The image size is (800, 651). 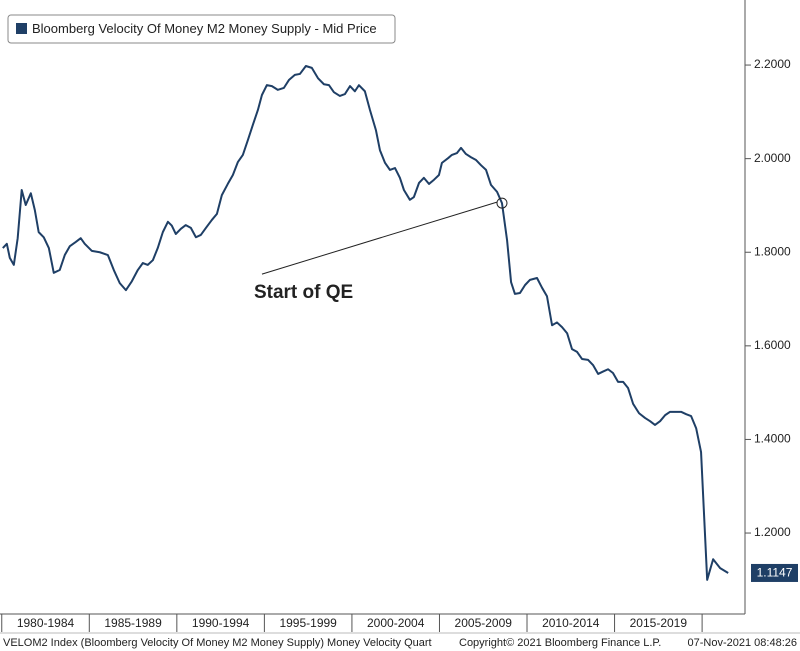 I want to click on x-tick-label: 1980-1984, so click(x=46, y=623).